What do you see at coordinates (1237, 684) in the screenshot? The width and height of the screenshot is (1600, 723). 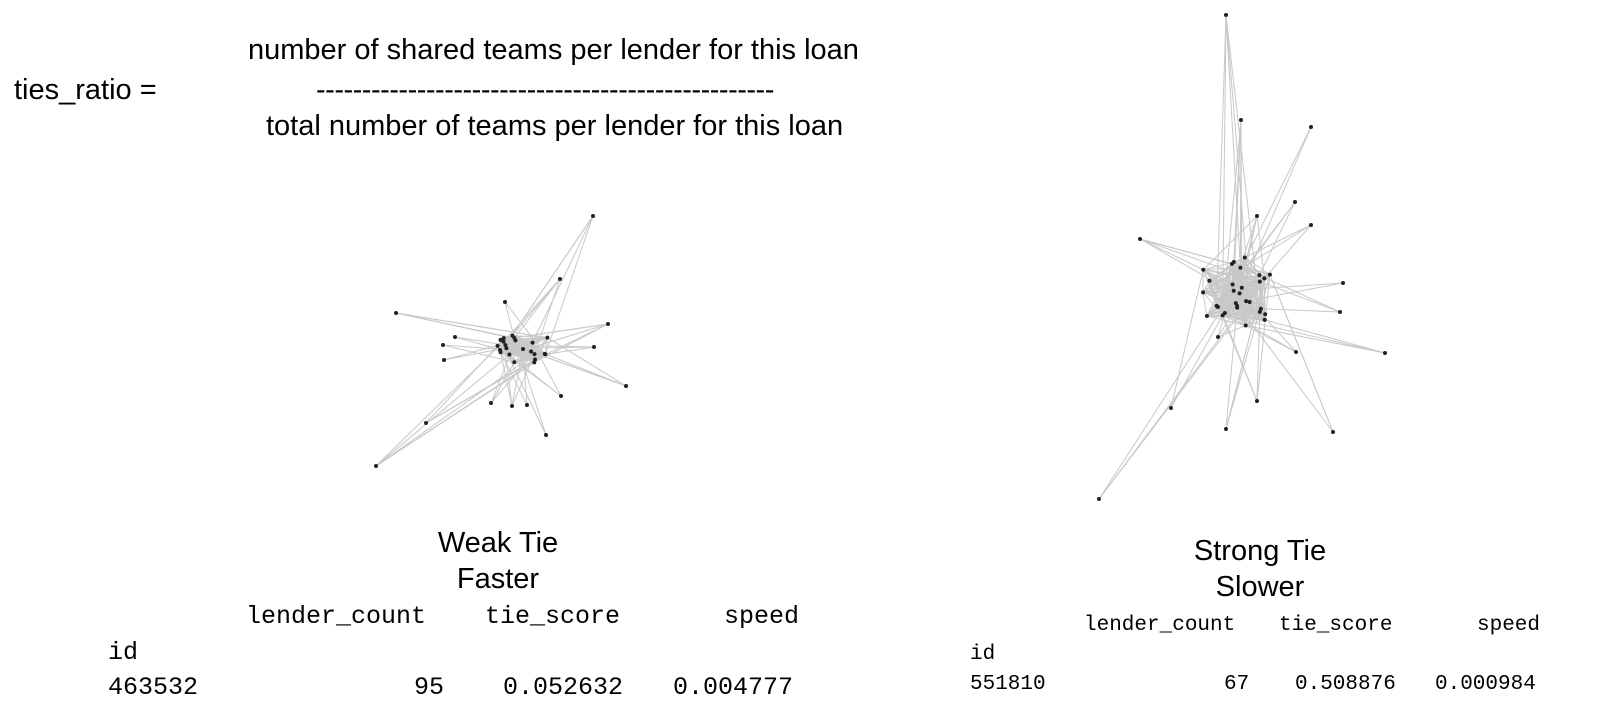 I see `table-cell-lender-count: 67` at bounding box center [1237, 684].